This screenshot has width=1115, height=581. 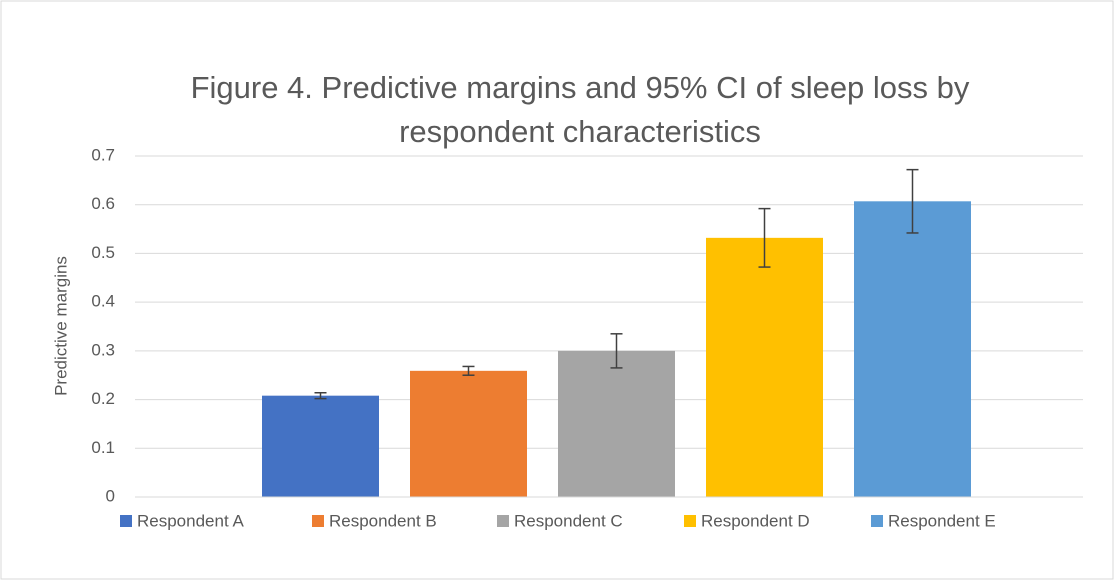 What do you see at coordinates (103, 203) in the screenshot?
I see `y-tick-label: 0.6` at bounding box center [103, 203].